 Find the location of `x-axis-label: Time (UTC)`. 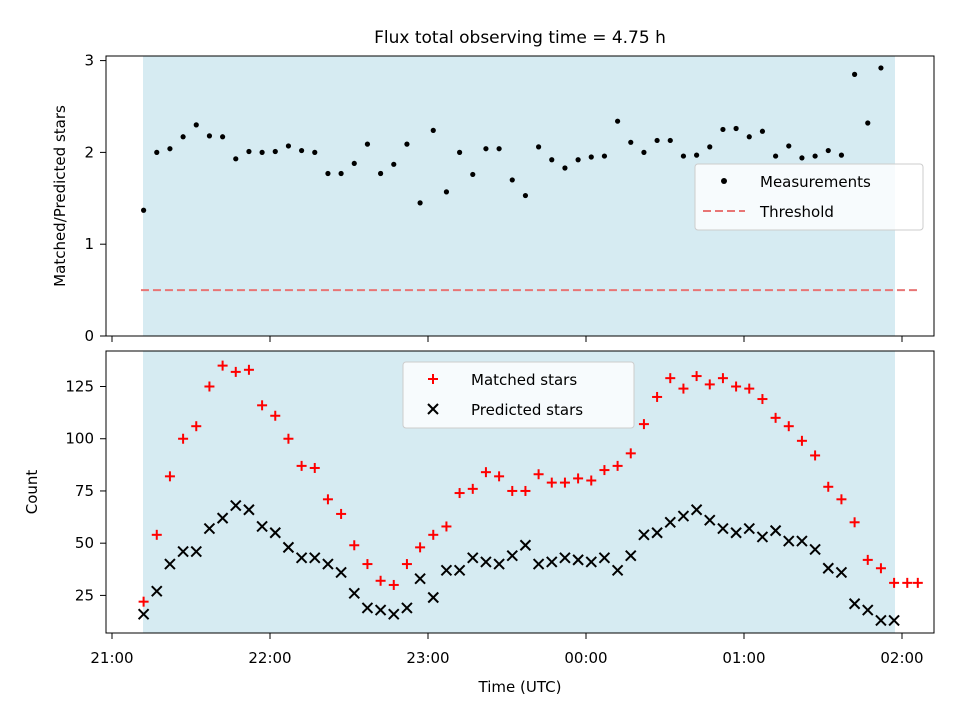

x-axis-label: Time (UTC) is located at coordinates (520, 687).